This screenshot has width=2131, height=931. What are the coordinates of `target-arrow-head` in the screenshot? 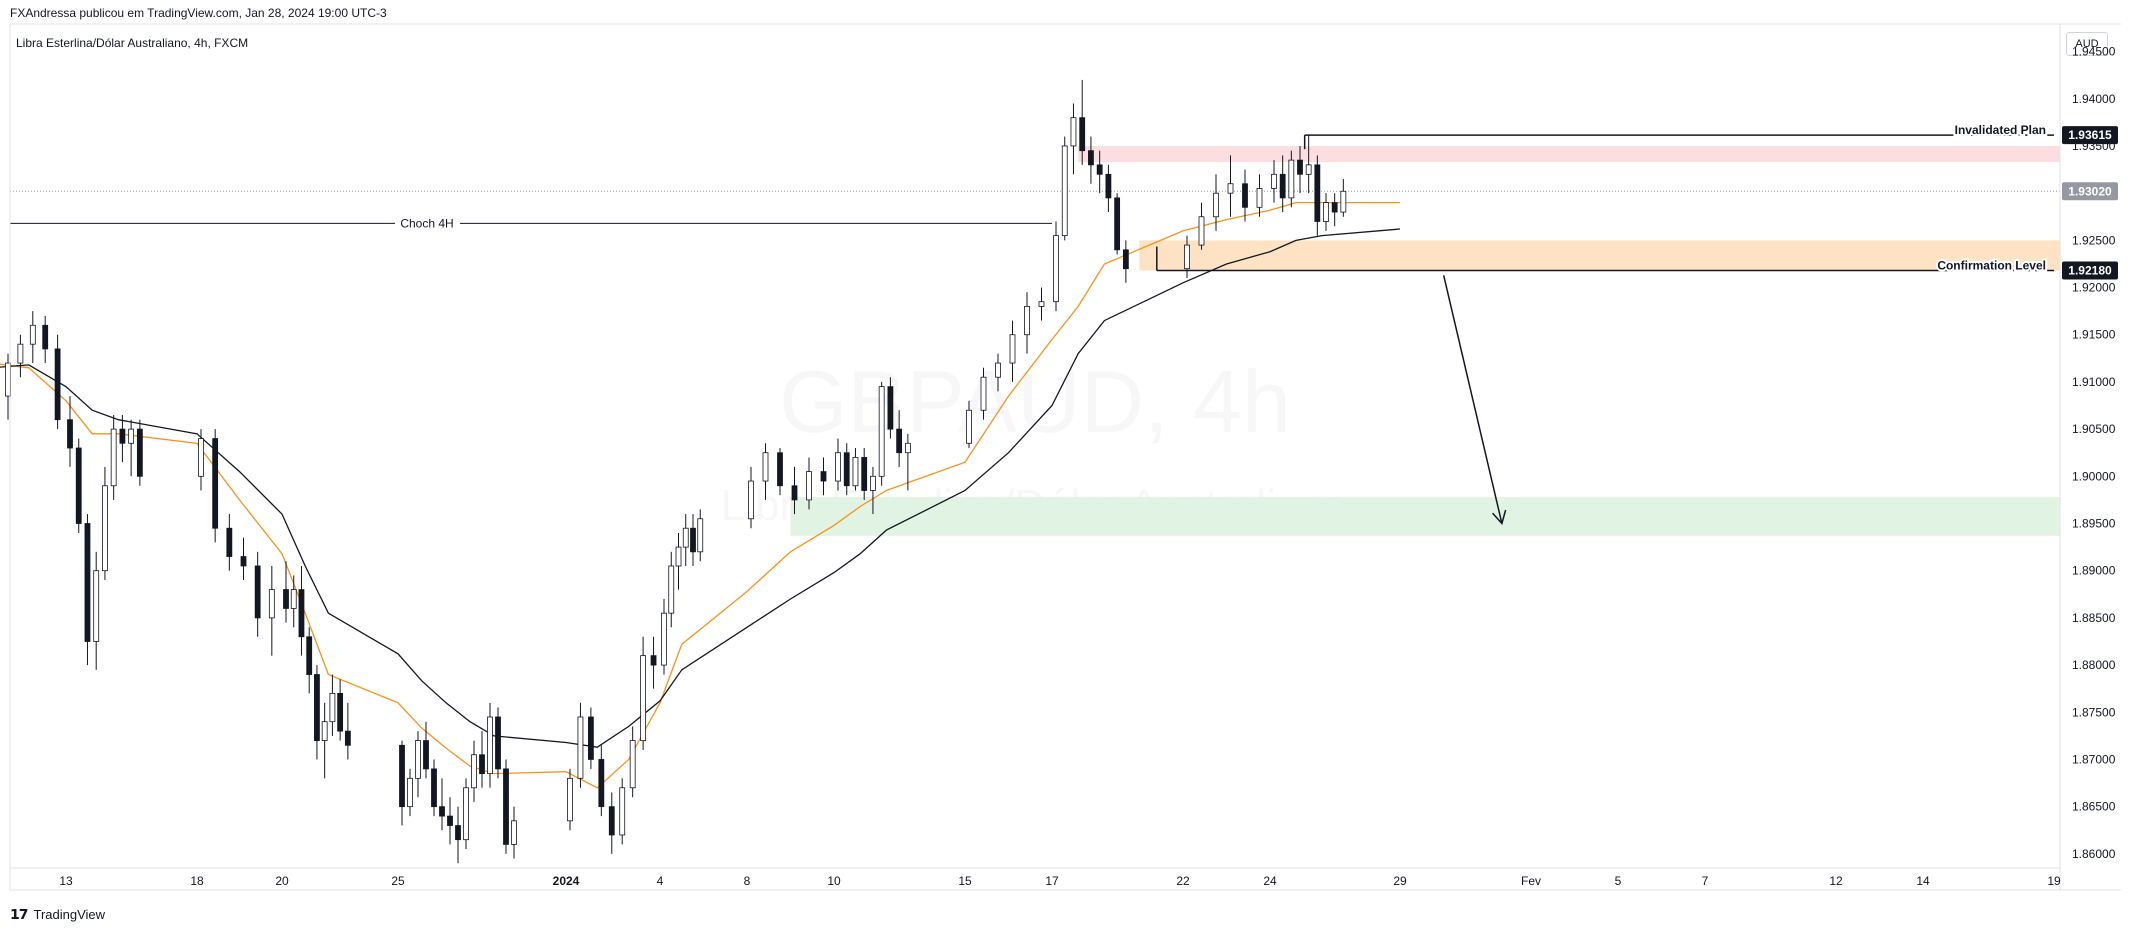 It's located at (1499, 517).